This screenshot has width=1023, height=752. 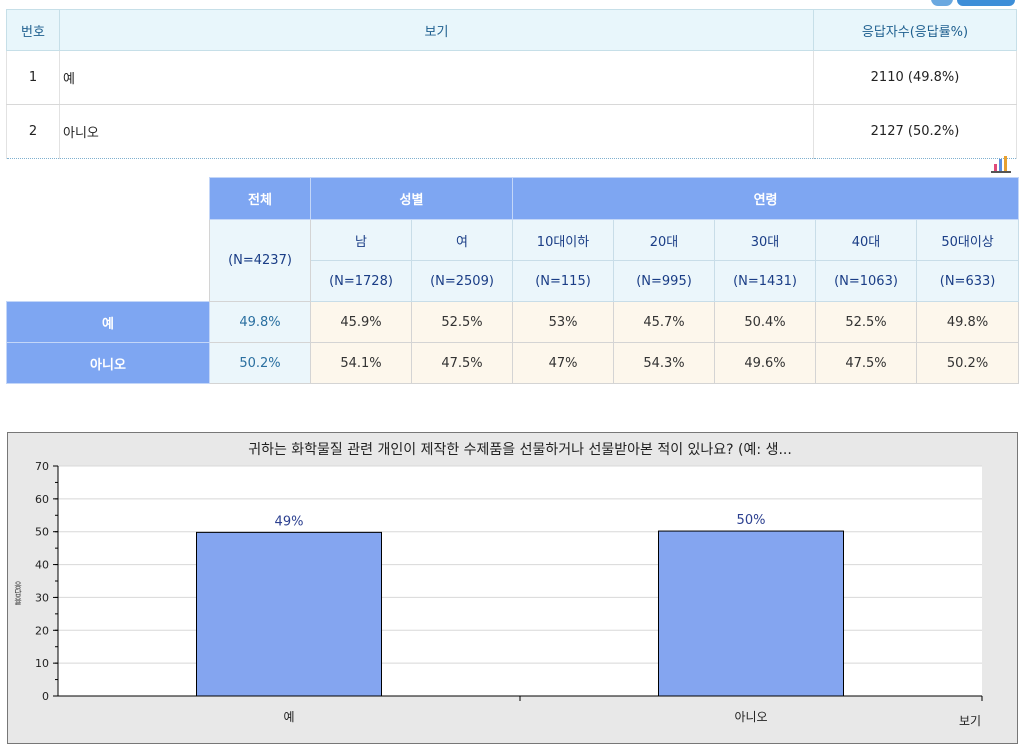 What do you see at coordinates (942, 3) in the screenshot?
I see `toolbar-icon-button` at bounding box center [942, 3].